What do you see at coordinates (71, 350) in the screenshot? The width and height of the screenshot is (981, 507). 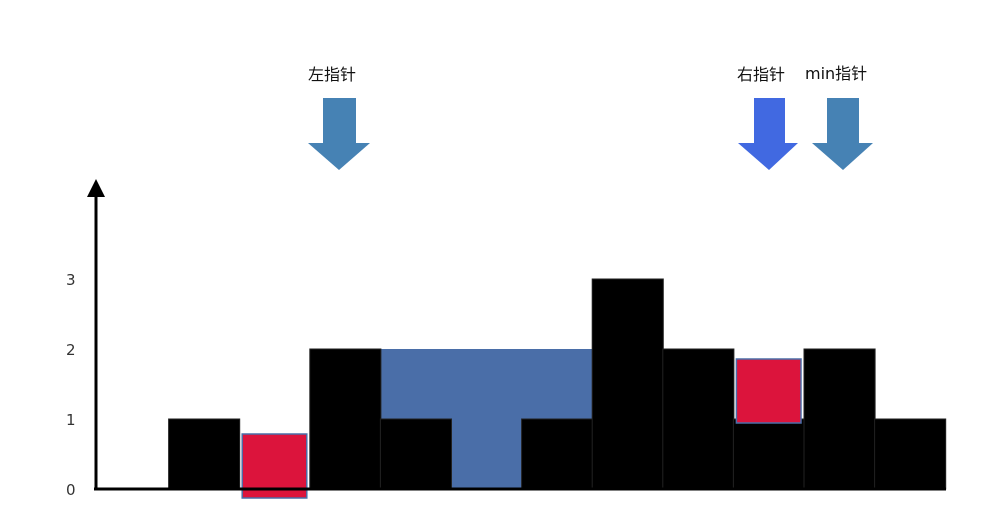 I see `y-tick-label: 2` at bounding box center [71, 350].